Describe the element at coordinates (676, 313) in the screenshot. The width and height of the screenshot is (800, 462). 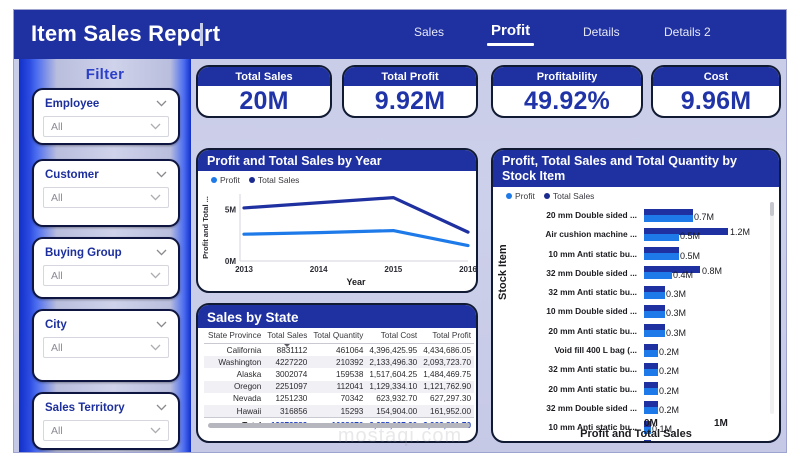
I see `bar-data-label-profit: 0.3M` at that location.